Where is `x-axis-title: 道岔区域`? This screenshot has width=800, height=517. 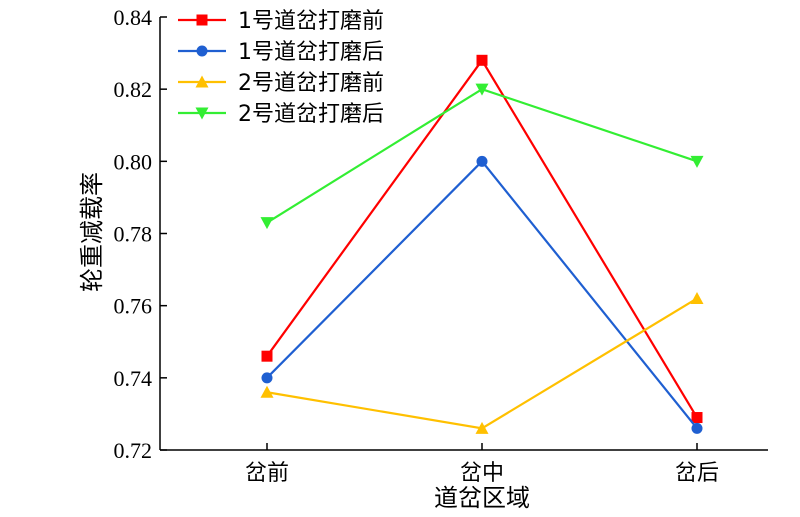 x-axis-title: 道岔区域 is located at coordinates (482, 498).